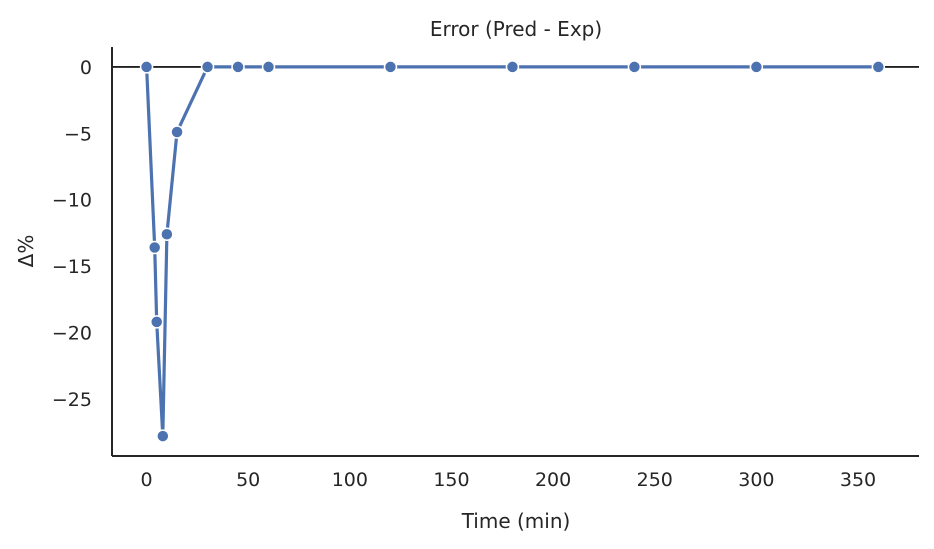  What do you see at coordinates (78, 134) in the screenshot?
I see `y-tick-label: −5` at bounding box center [78, 134].